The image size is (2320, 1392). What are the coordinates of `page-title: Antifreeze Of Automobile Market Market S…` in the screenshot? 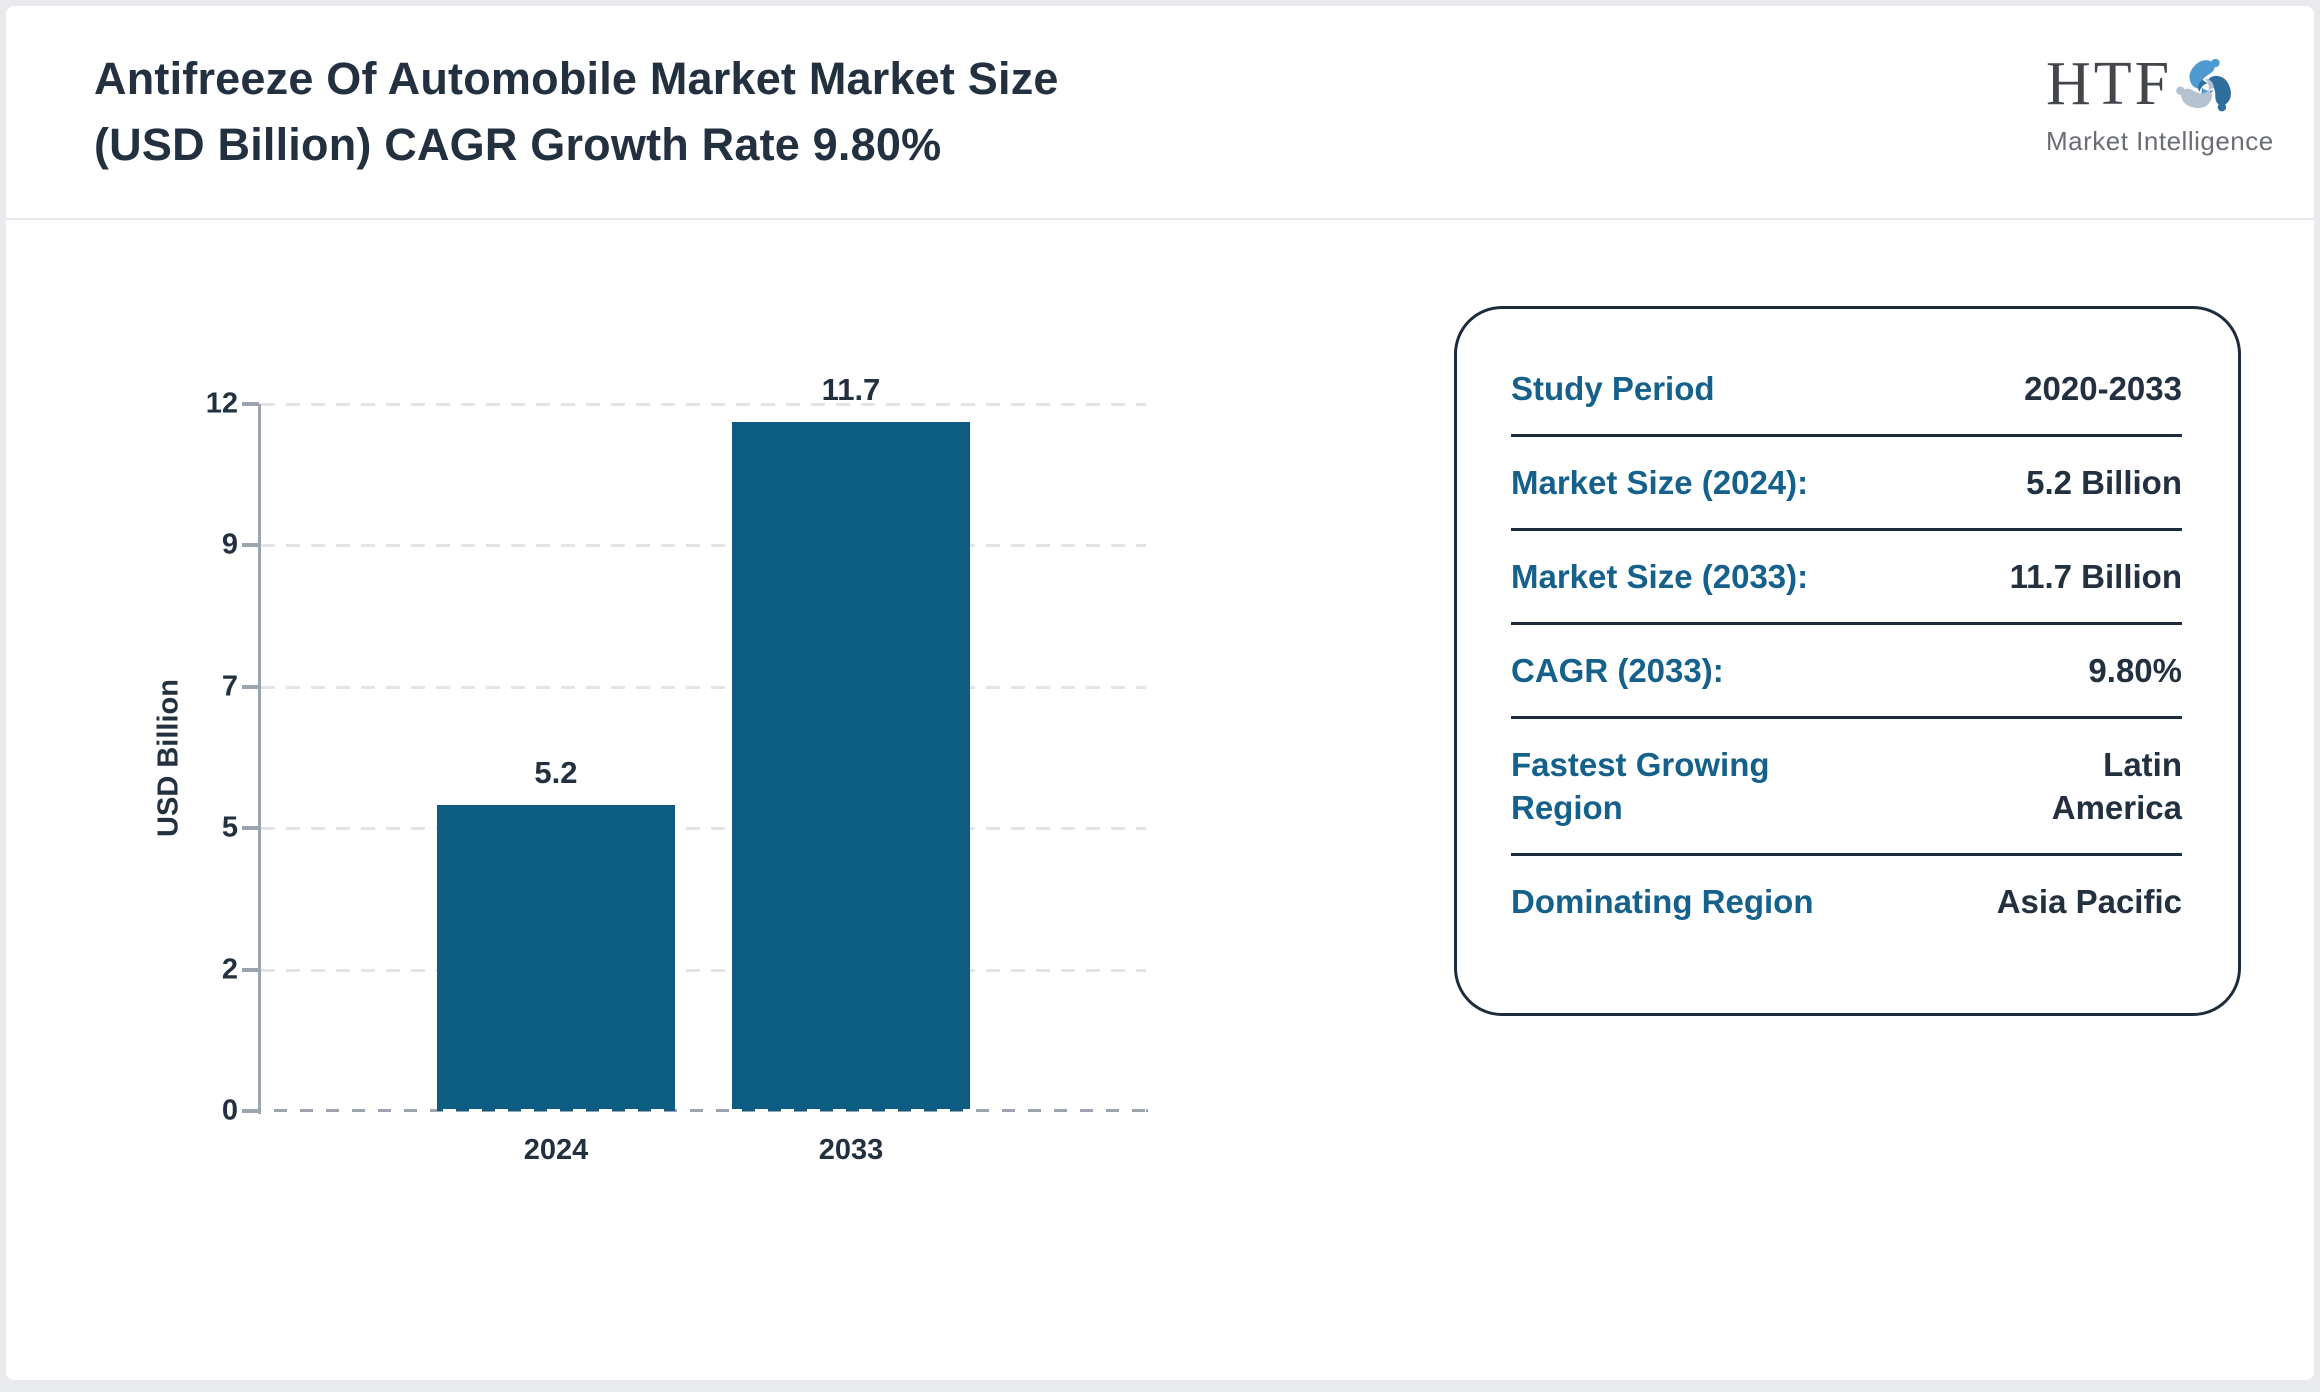 It's located at (576, 112).